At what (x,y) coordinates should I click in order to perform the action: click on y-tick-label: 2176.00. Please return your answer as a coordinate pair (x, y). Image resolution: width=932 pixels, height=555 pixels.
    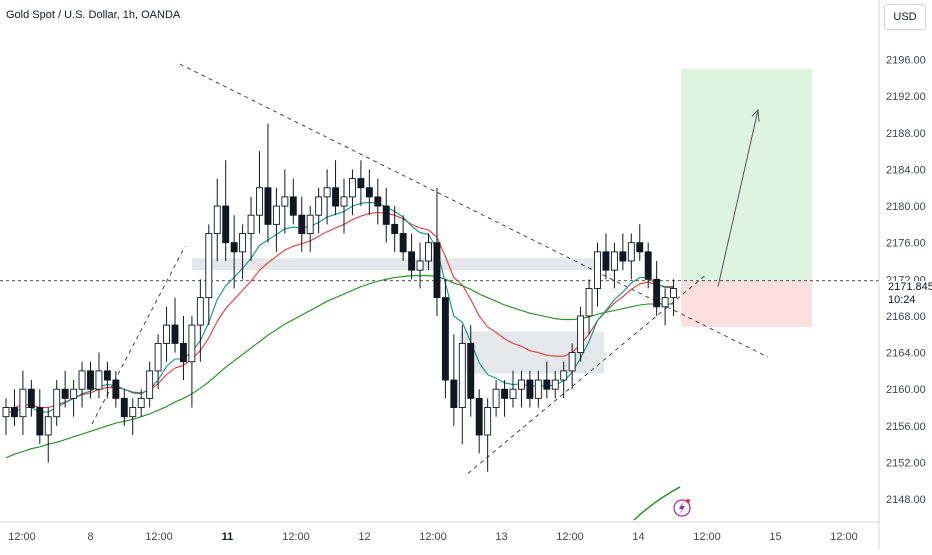
    Looking at the image, I should click on (906, 244).